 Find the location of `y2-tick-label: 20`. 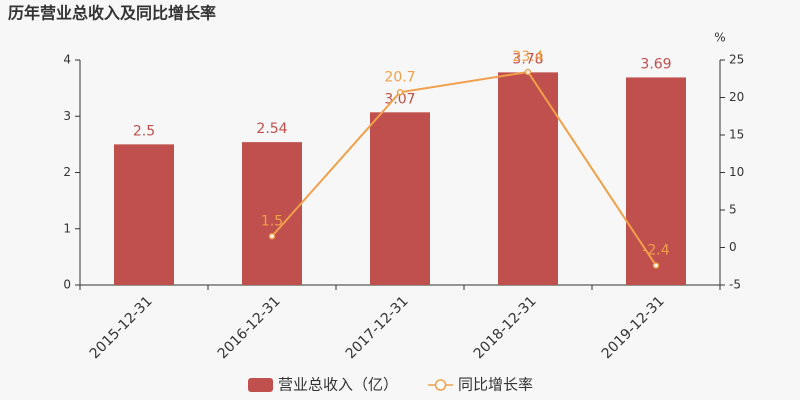

y2-tick-label: 20 is located at coordinates (736, 97).